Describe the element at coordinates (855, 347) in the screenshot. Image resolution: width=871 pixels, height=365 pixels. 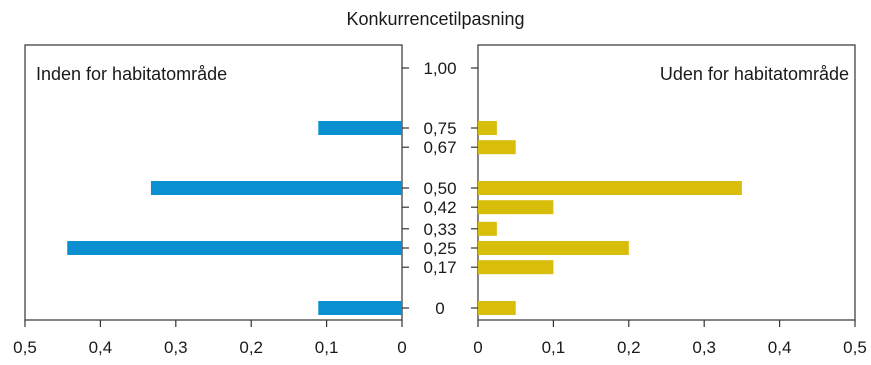
I see `right-x-tick-label: 0,5` at that location.